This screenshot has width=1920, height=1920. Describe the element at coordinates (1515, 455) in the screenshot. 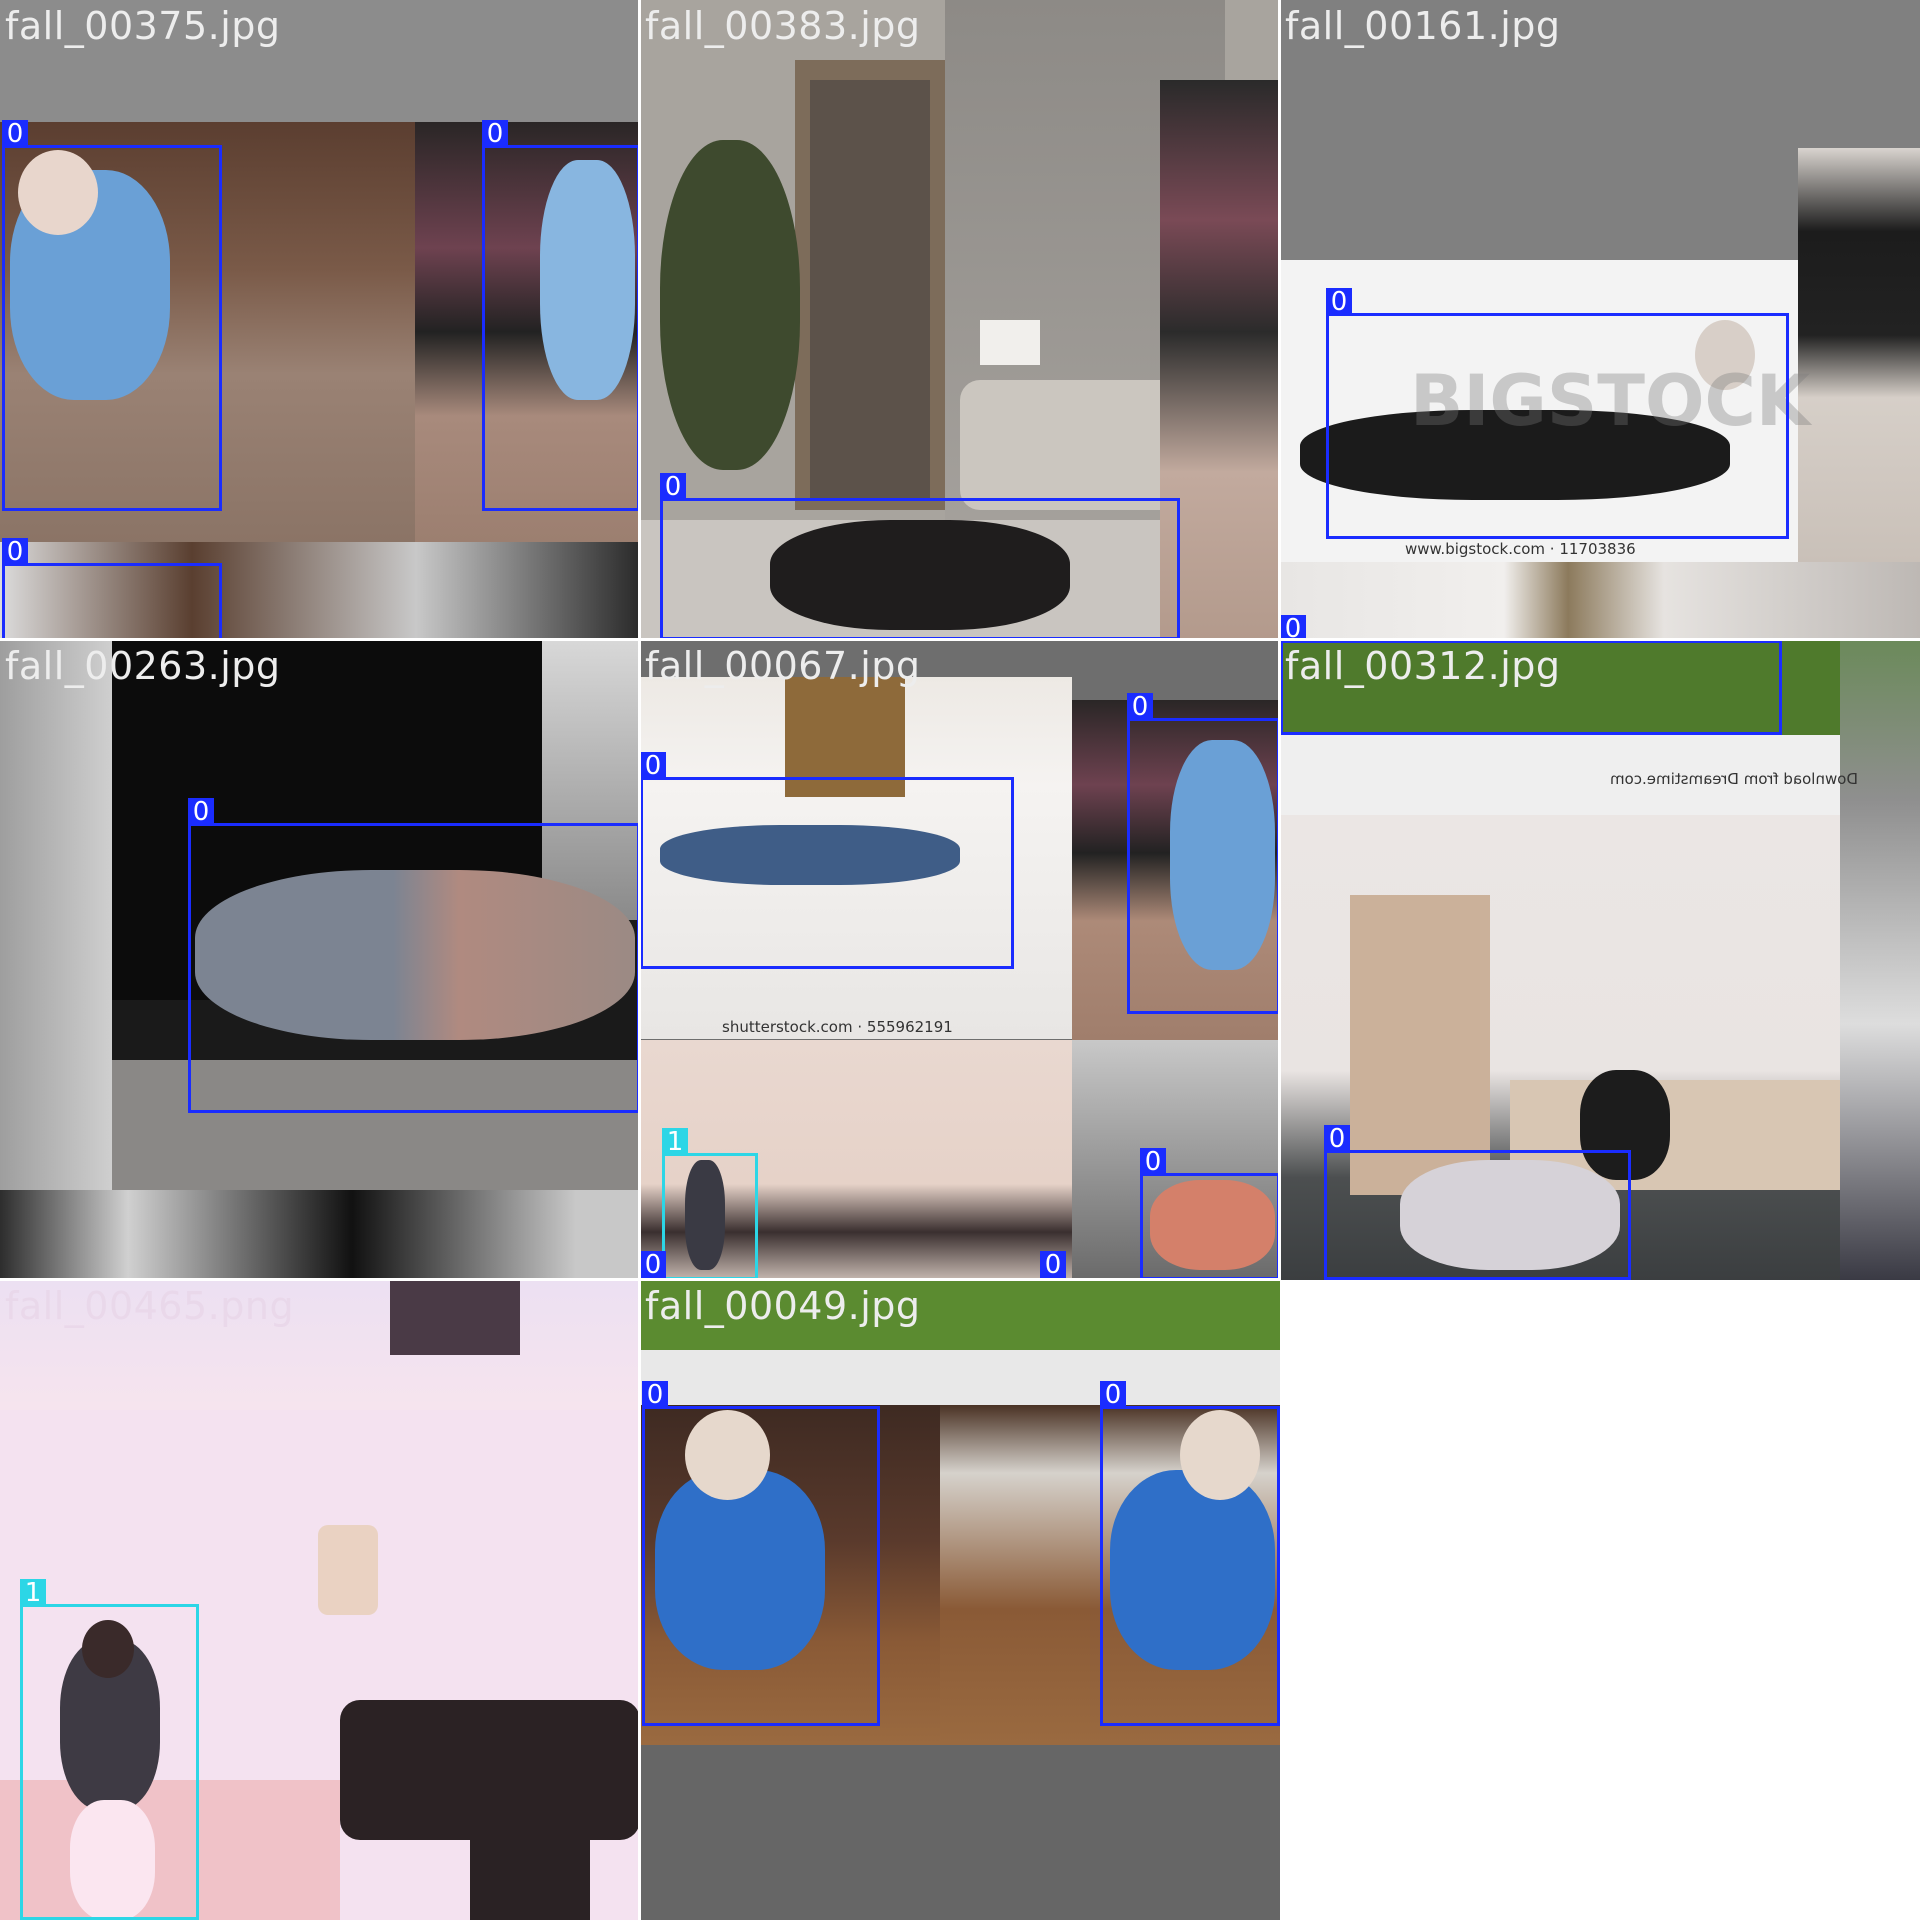

I see `elderly-man-figure` at that location.